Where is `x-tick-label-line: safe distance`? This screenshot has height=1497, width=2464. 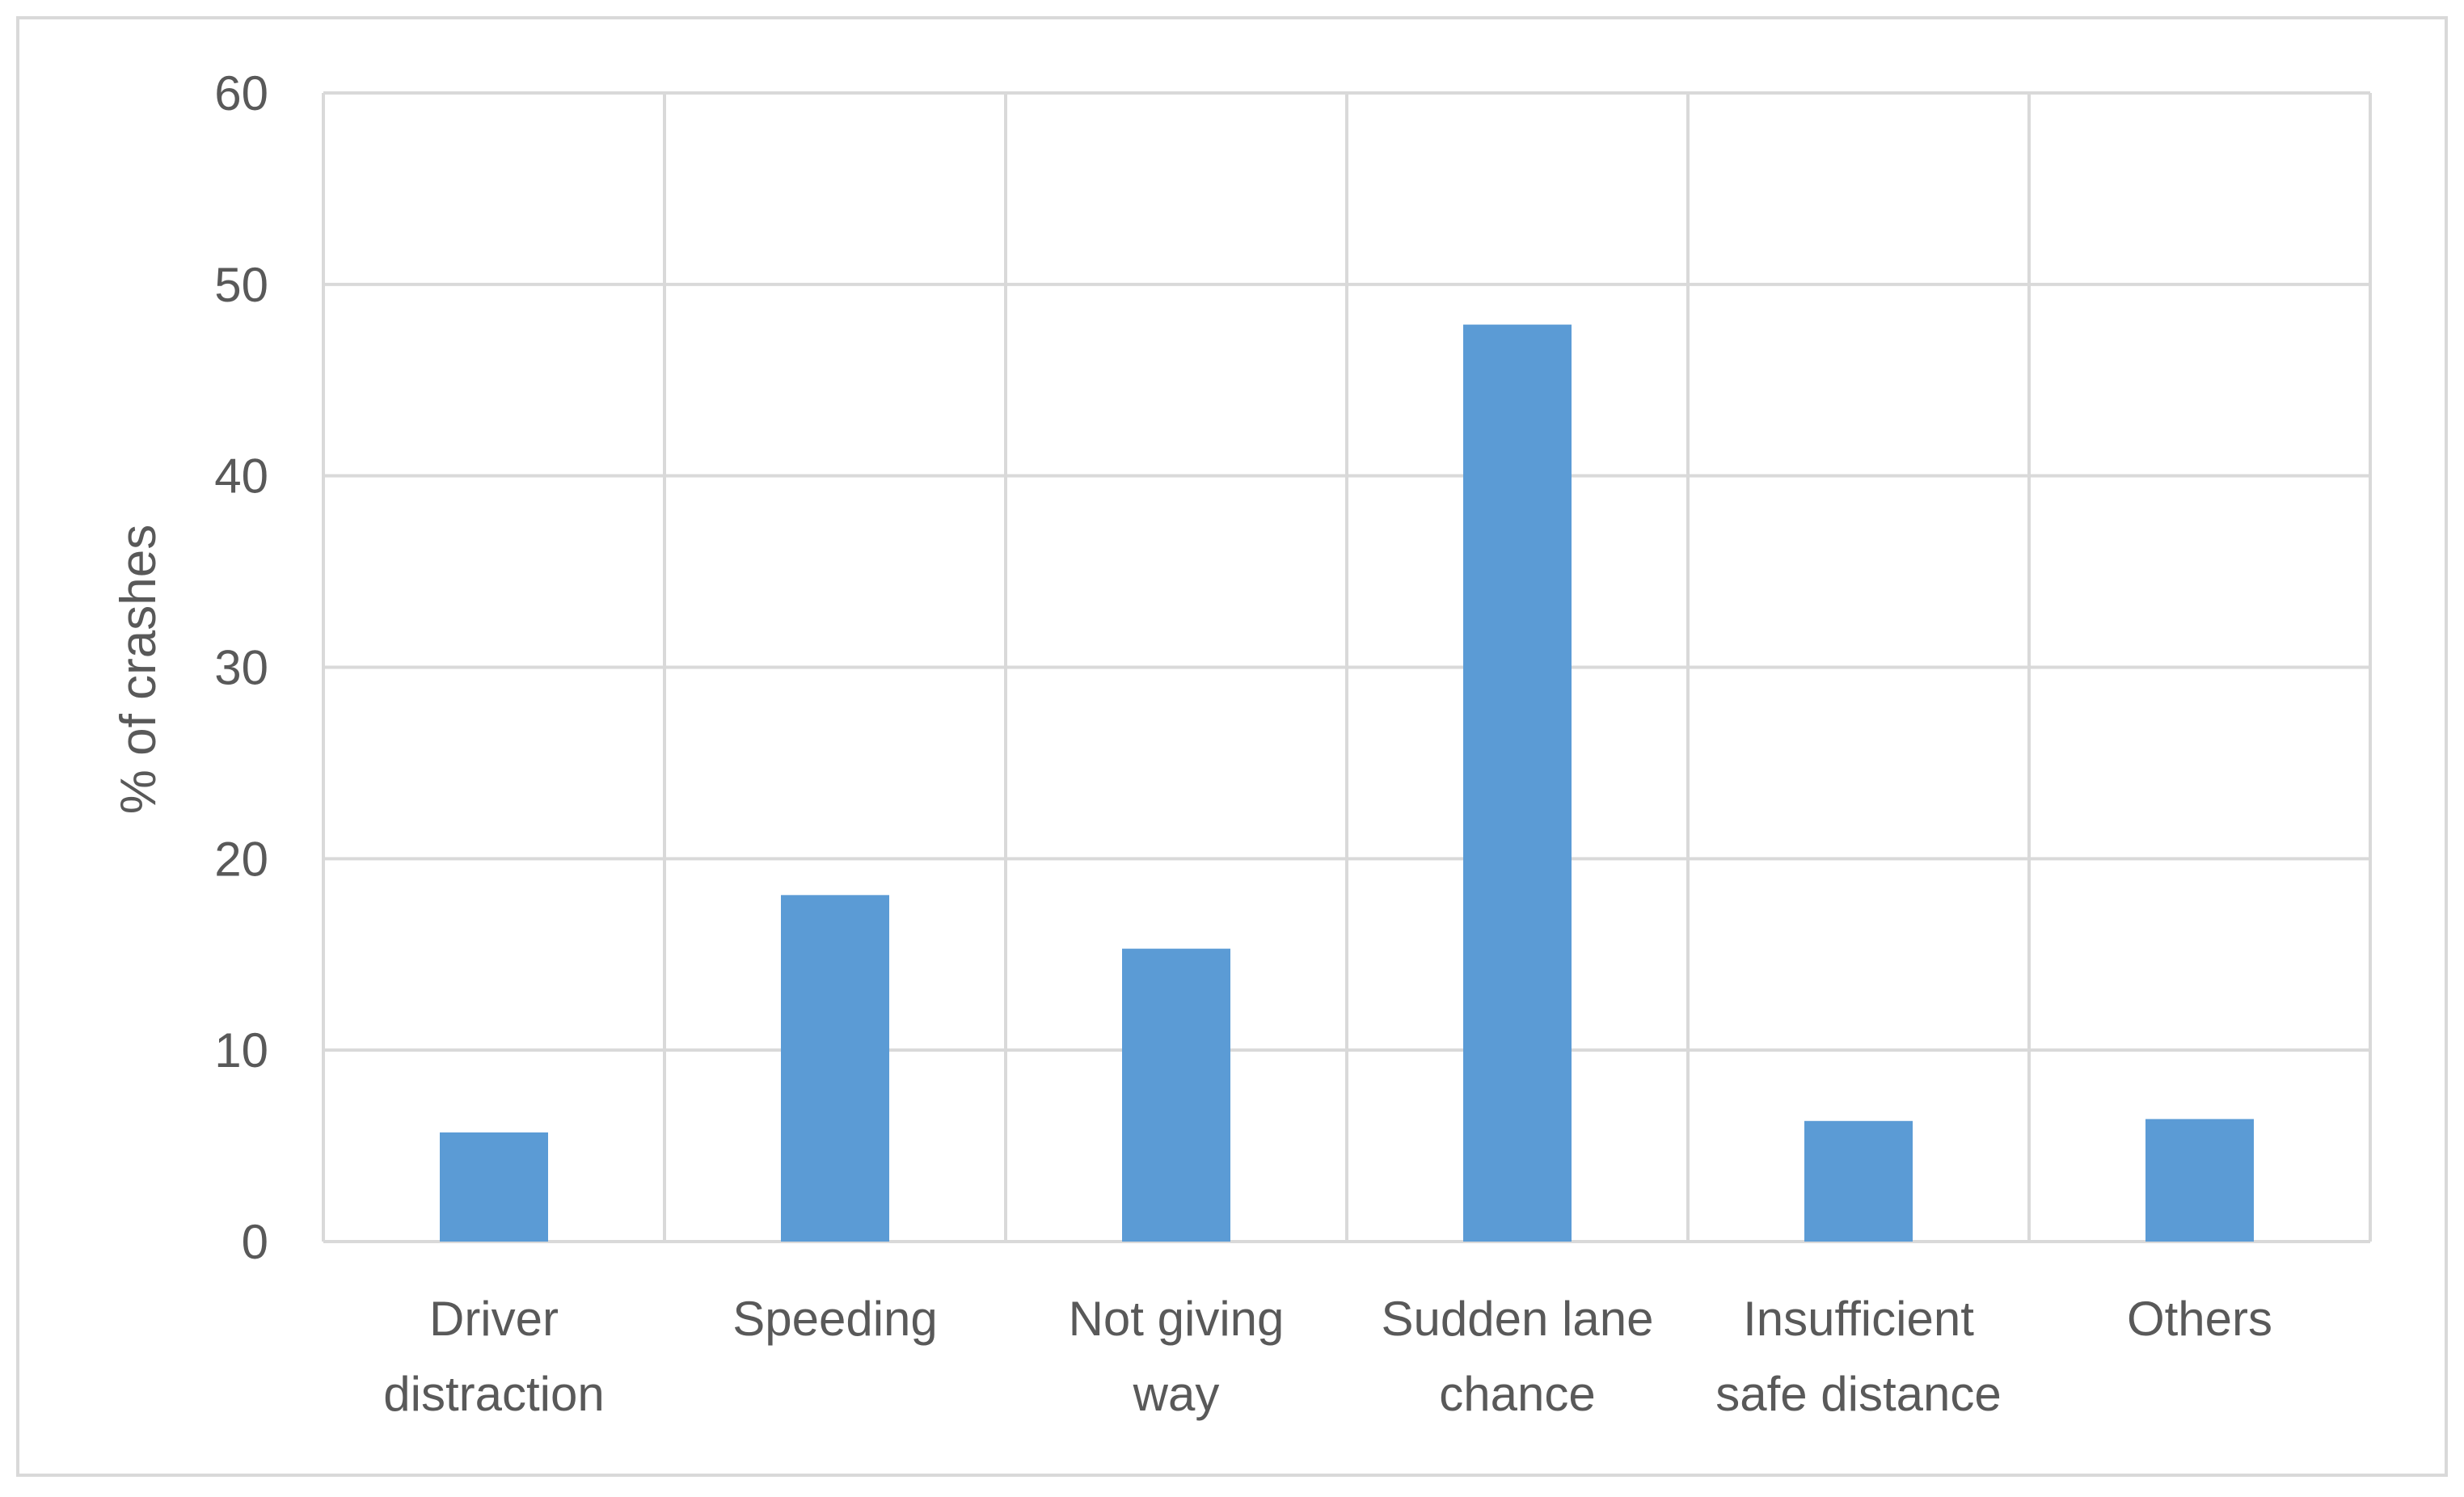 x-tick-label-line: safe distance is located at coordinates (1859, 1394).